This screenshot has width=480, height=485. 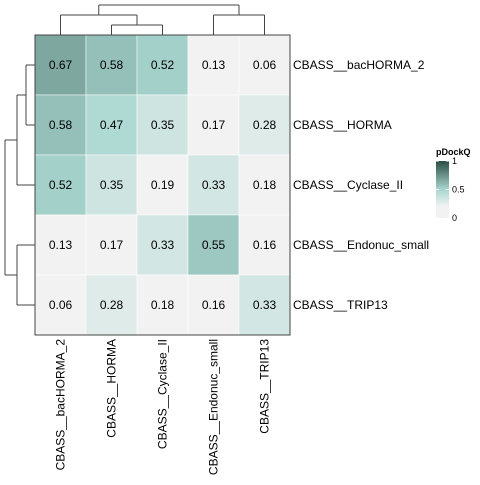 What do you see at coordinates (342, 125) in the screenshot?
I see `row-label: CBASS__HORMA` at bounding box center [342, 125].